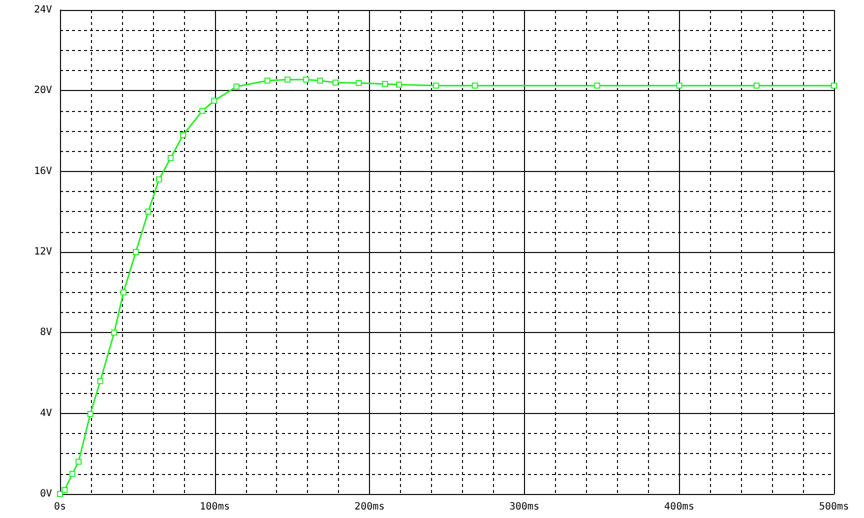  What do you see at coordinates (215, 507) in the screenshot?
I see `x-tick-label: 100ms` at bounding box center [215, 507].